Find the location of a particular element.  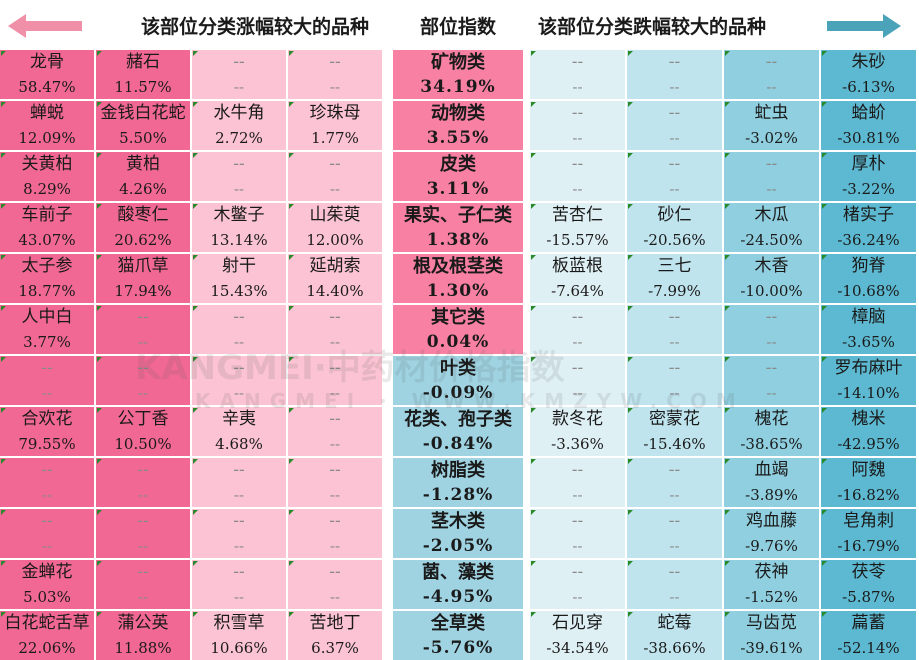

fall-cell: 密蒙花 -15.46% is located at coordinates (674, 431).